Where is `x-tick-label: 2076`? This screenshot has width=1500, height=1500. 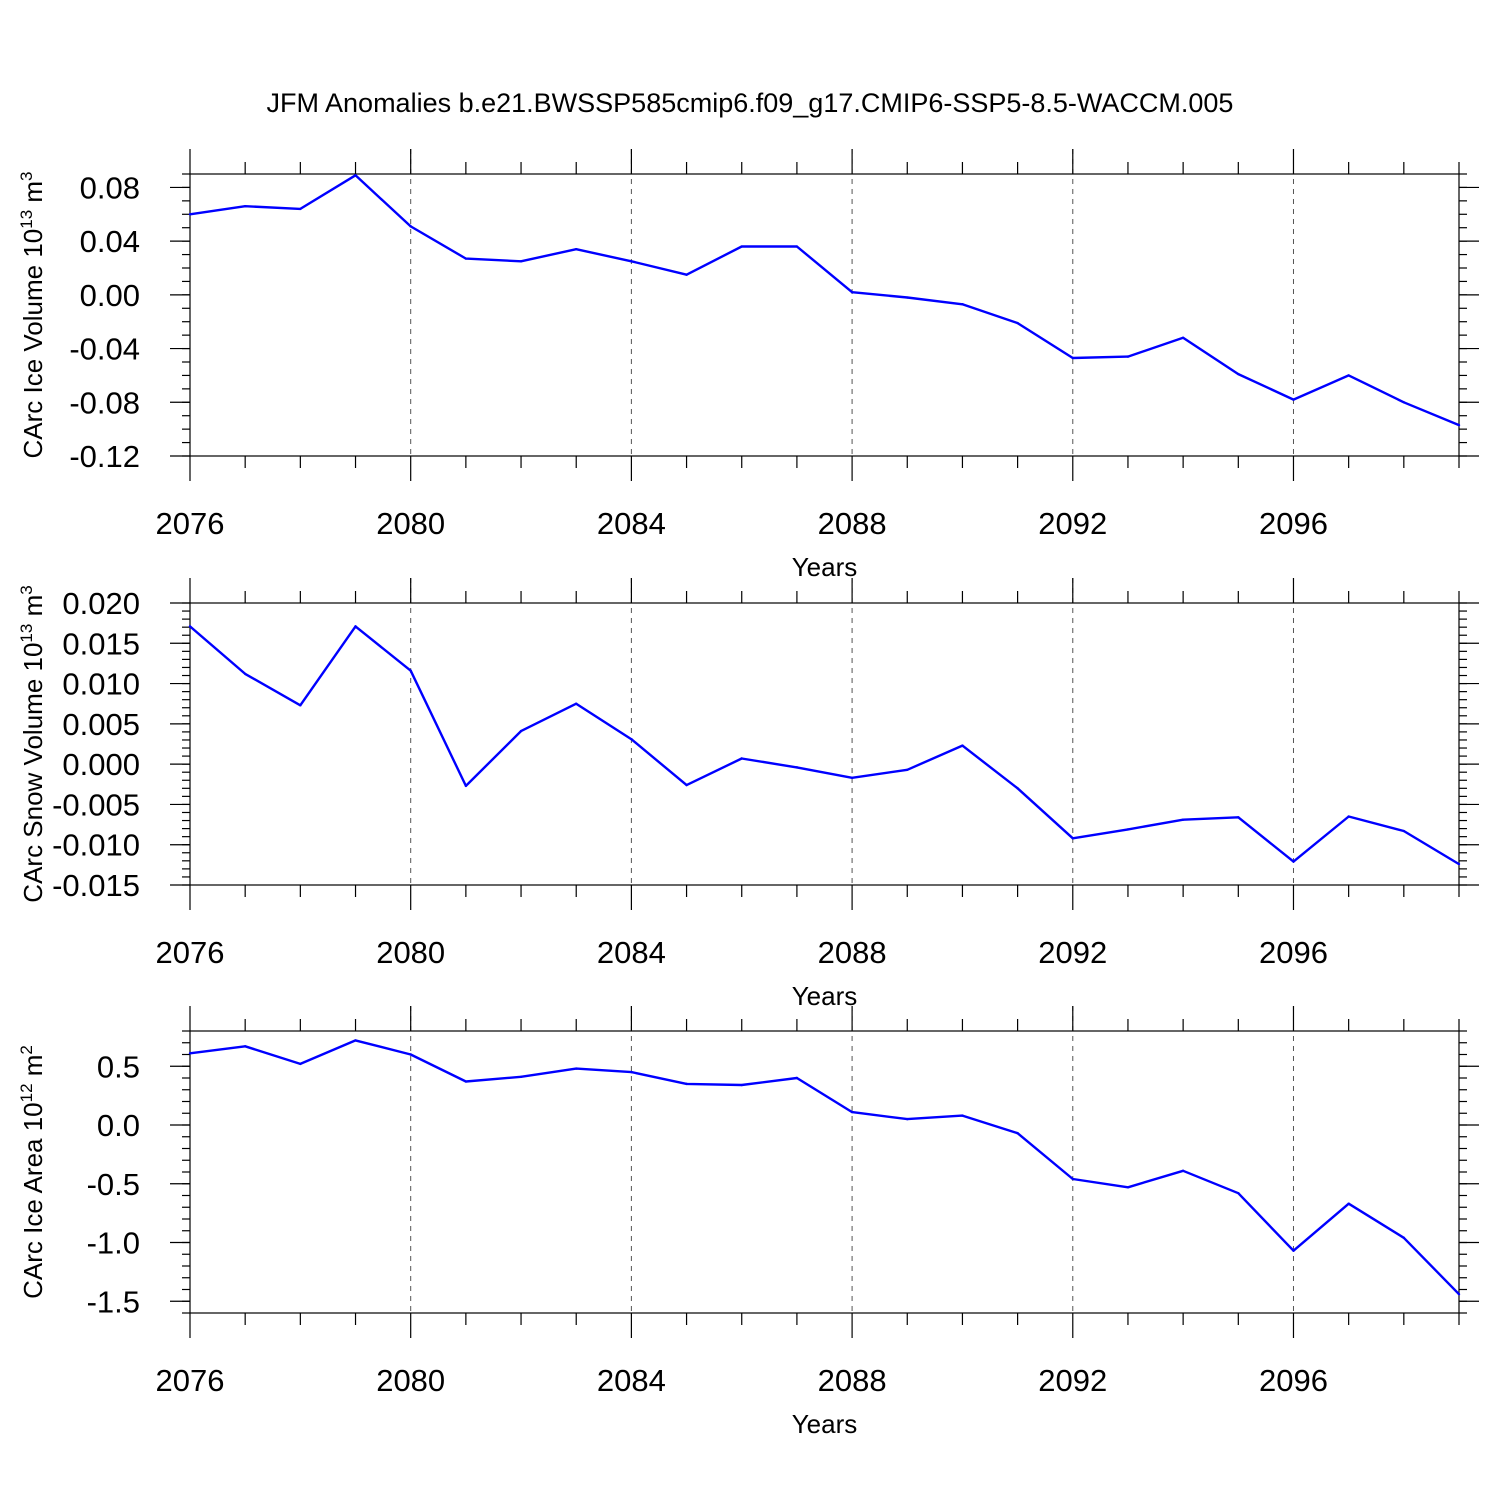
x-tick-label: 2076 is located at coordinates (190, 1380).